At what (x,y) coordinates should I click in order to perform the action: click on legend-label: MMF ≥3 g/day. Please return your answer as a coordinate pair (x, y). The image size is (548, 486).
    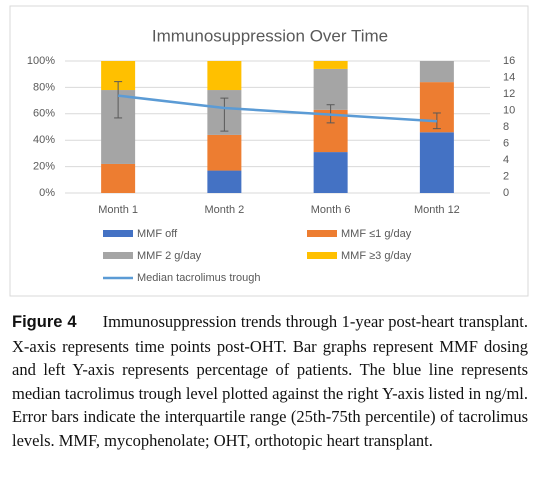
    Looking at the image, I should click on (376, 256).